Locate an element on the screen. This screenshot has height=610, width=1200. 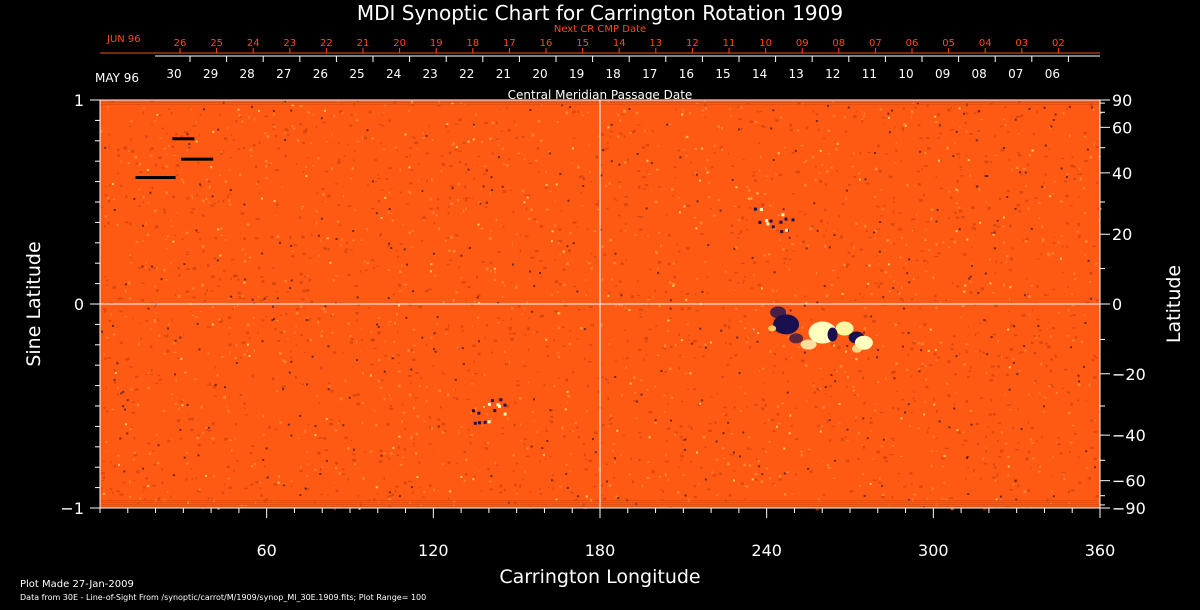
next-date-label: 06 is located at coordinates (912, 43).